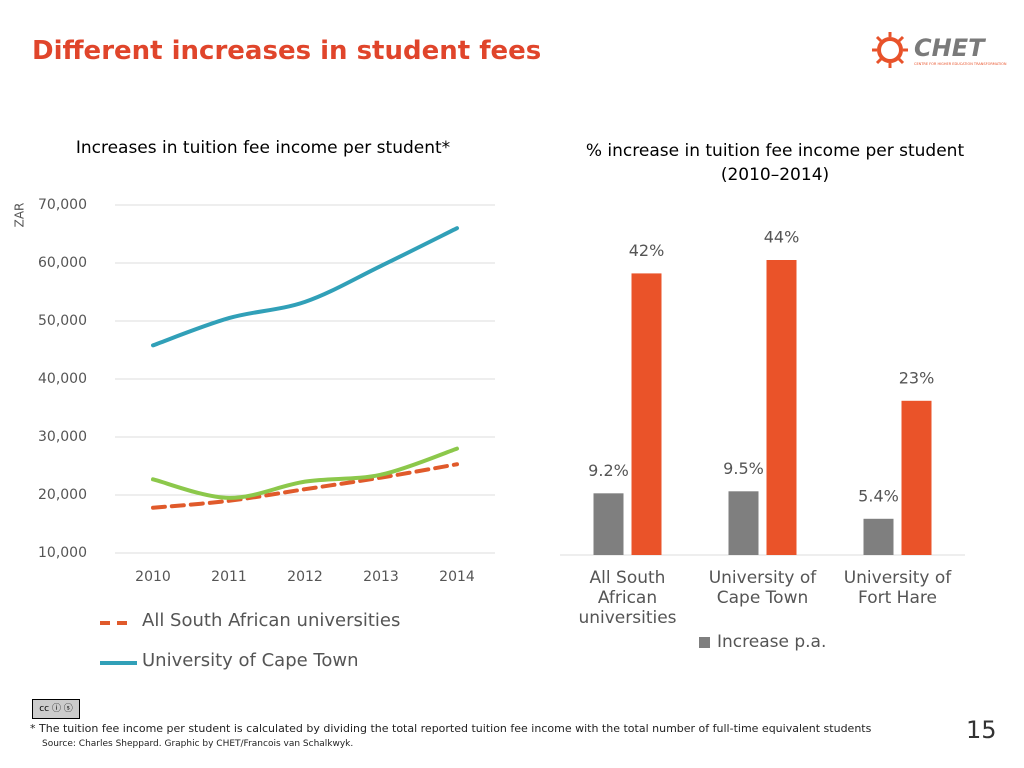  What do you see at coordinates (62, 321) in the screenshot?
I see `y-tick-label: 50,000` at bounding box center [62, 321].